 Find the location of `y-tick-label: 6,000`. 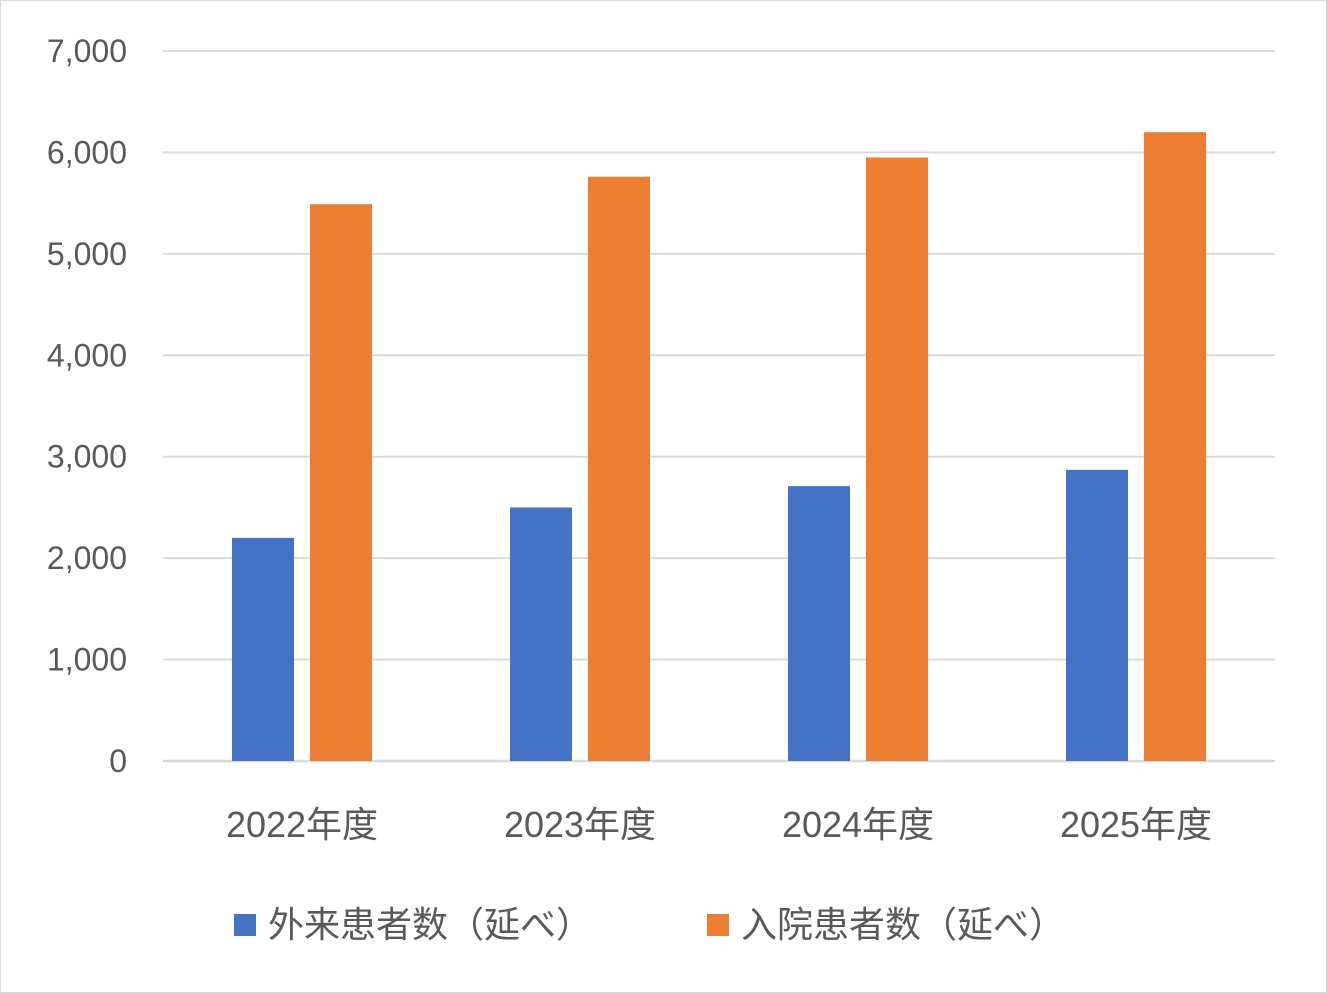

y-tick-label: 6,000 is located at coordinates (87, 152).